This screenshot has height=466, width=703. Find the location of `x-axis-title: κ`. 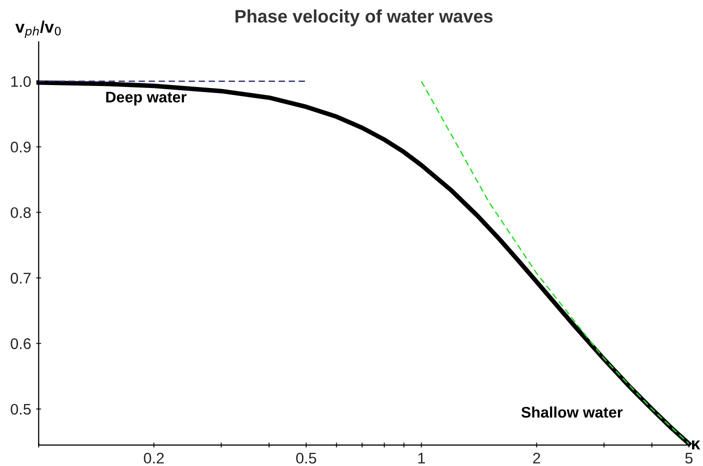

x-axis-title: κ is located at coordinates (696, 445).